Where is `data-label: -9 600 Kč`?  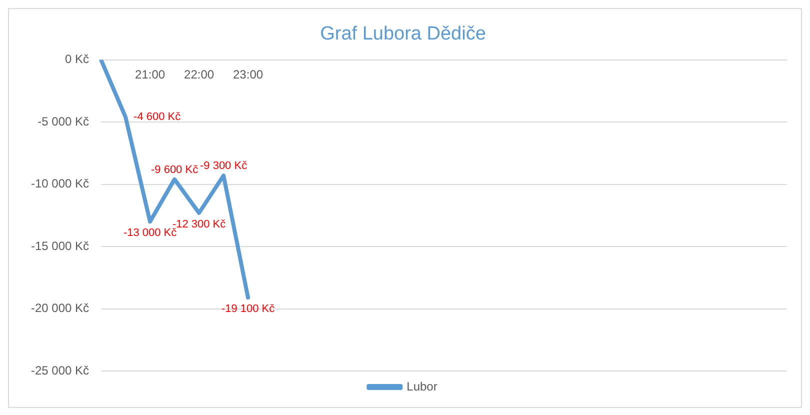
data-label: -9 600 Kč is located at coordinates (174, 170).